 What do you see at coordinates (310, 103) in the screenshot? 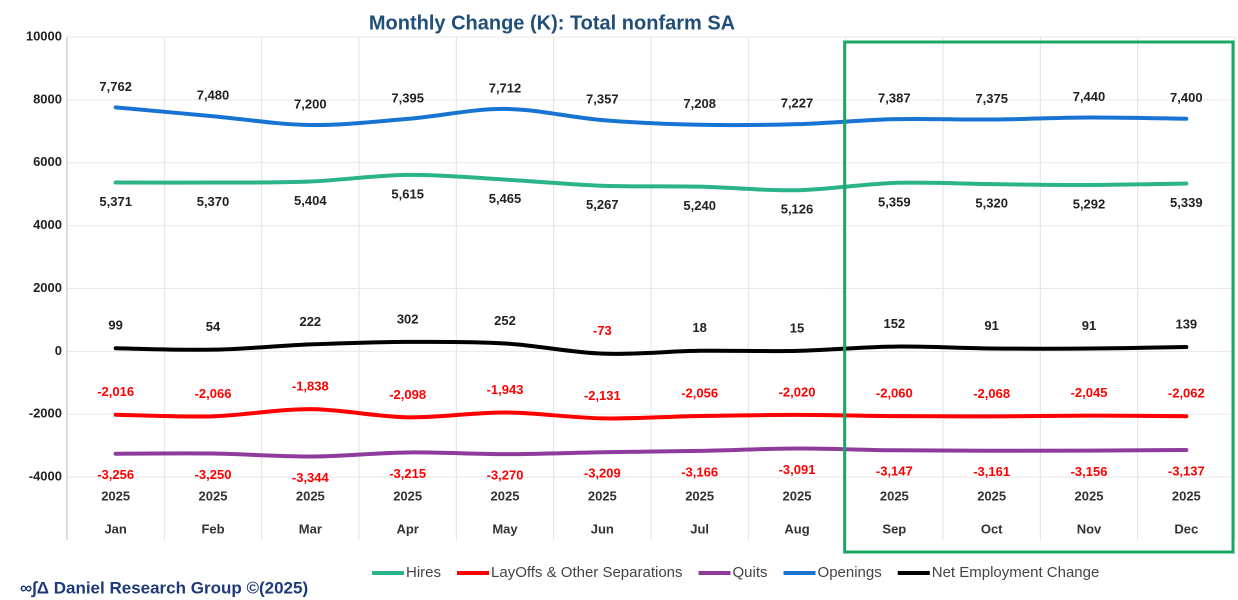
I see `data-label: 7,200` at bounding box center [310, 103].